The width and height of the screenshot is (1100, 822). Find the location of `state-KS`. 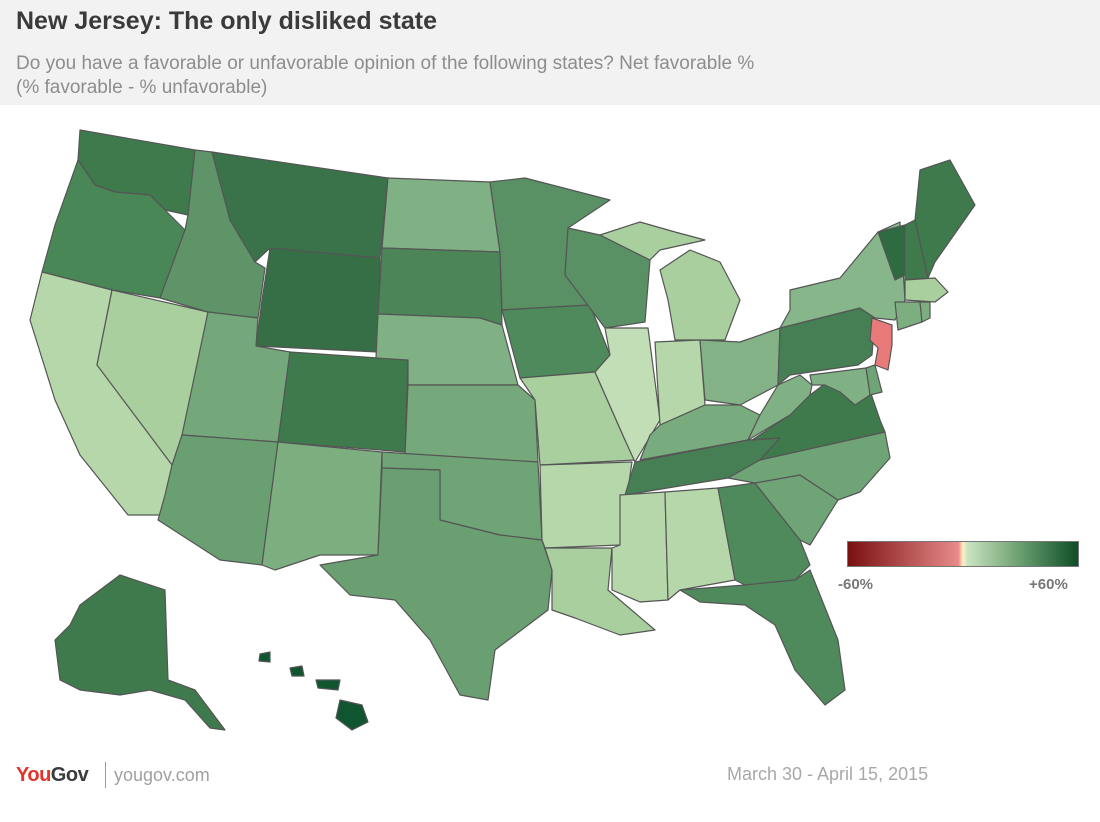

state-KS is located at coordinates (471, 423).